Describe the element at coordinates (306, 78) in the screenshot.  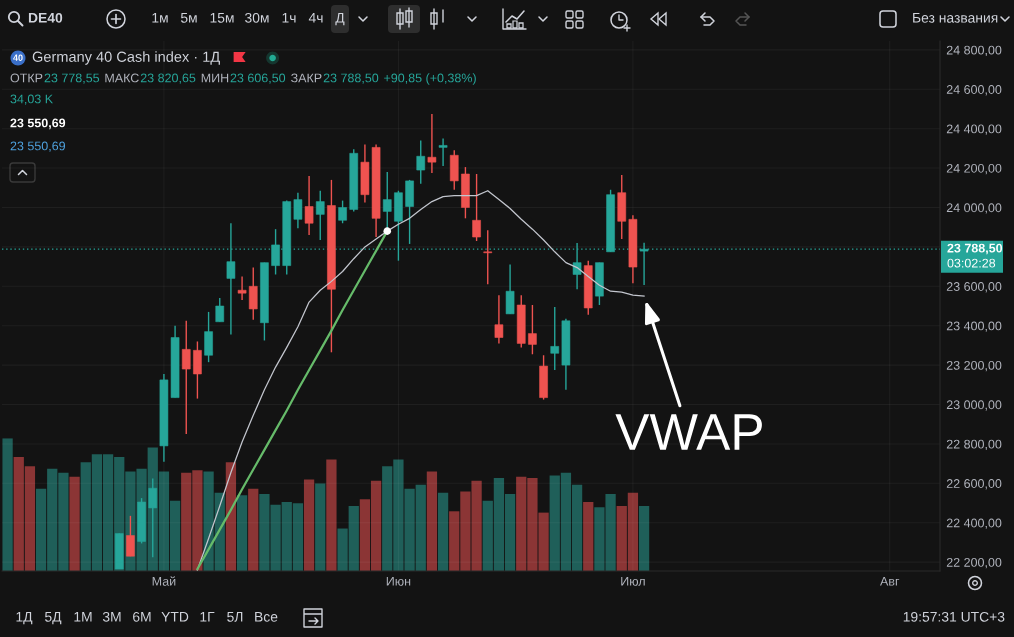
I see `annotation: ЗАКР` at that location.